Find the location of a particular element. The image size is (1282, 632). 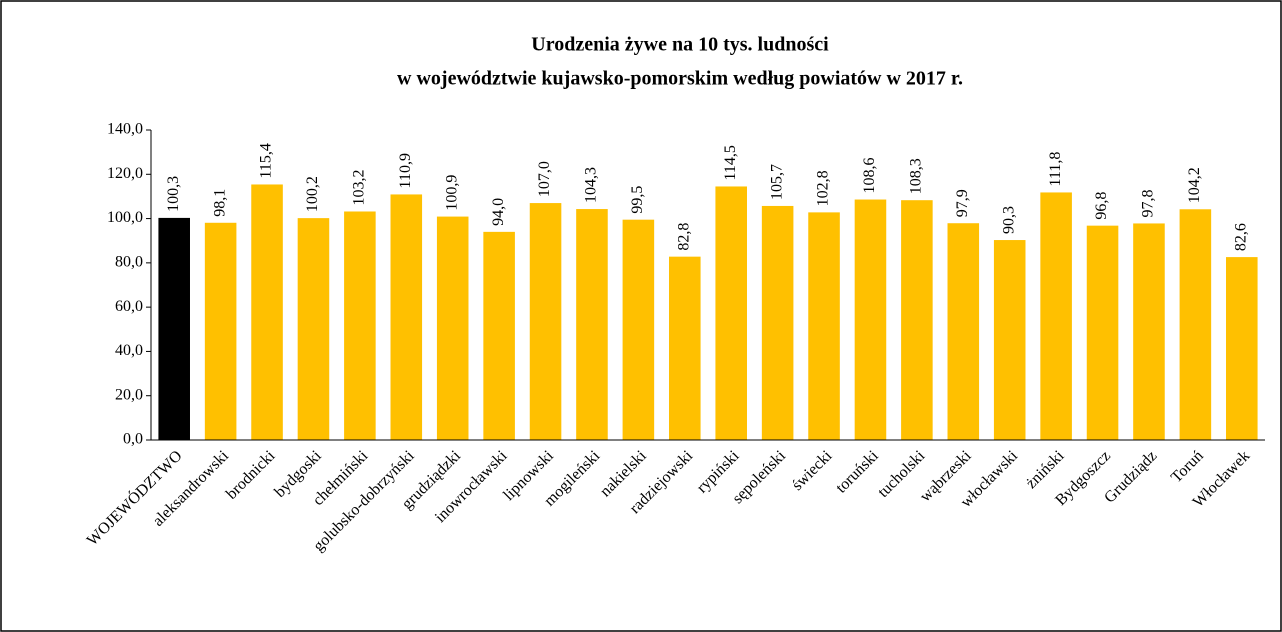

value-label: 96,8 is located at coordinates (1101, 206).